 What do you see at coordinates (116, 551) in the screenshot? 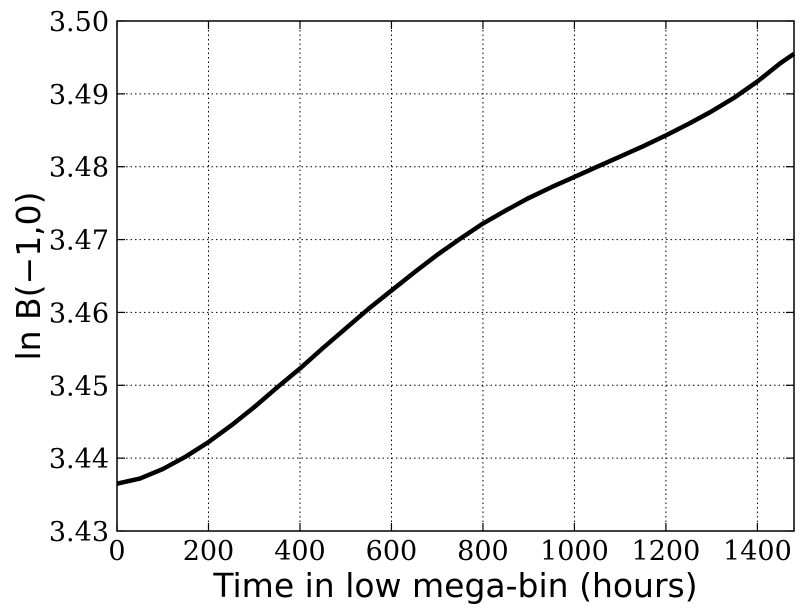
I see `x-tick-label: 0` at bounding box center [116, 551].